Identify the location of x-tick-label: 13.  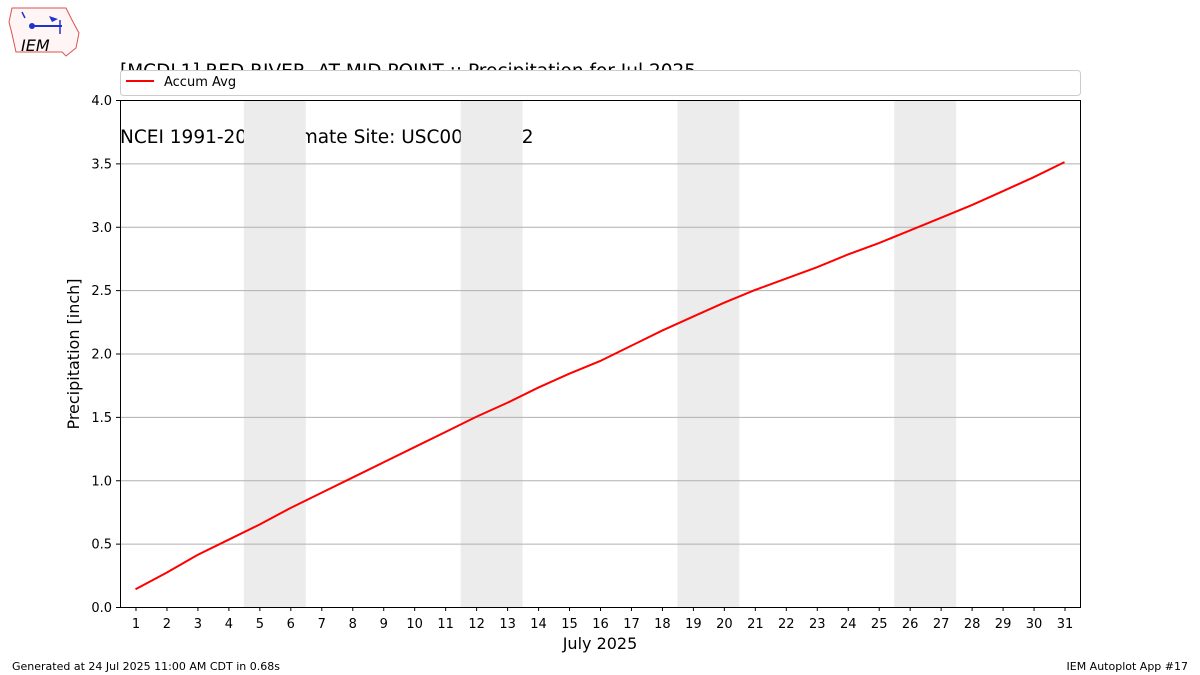
(507, 624).